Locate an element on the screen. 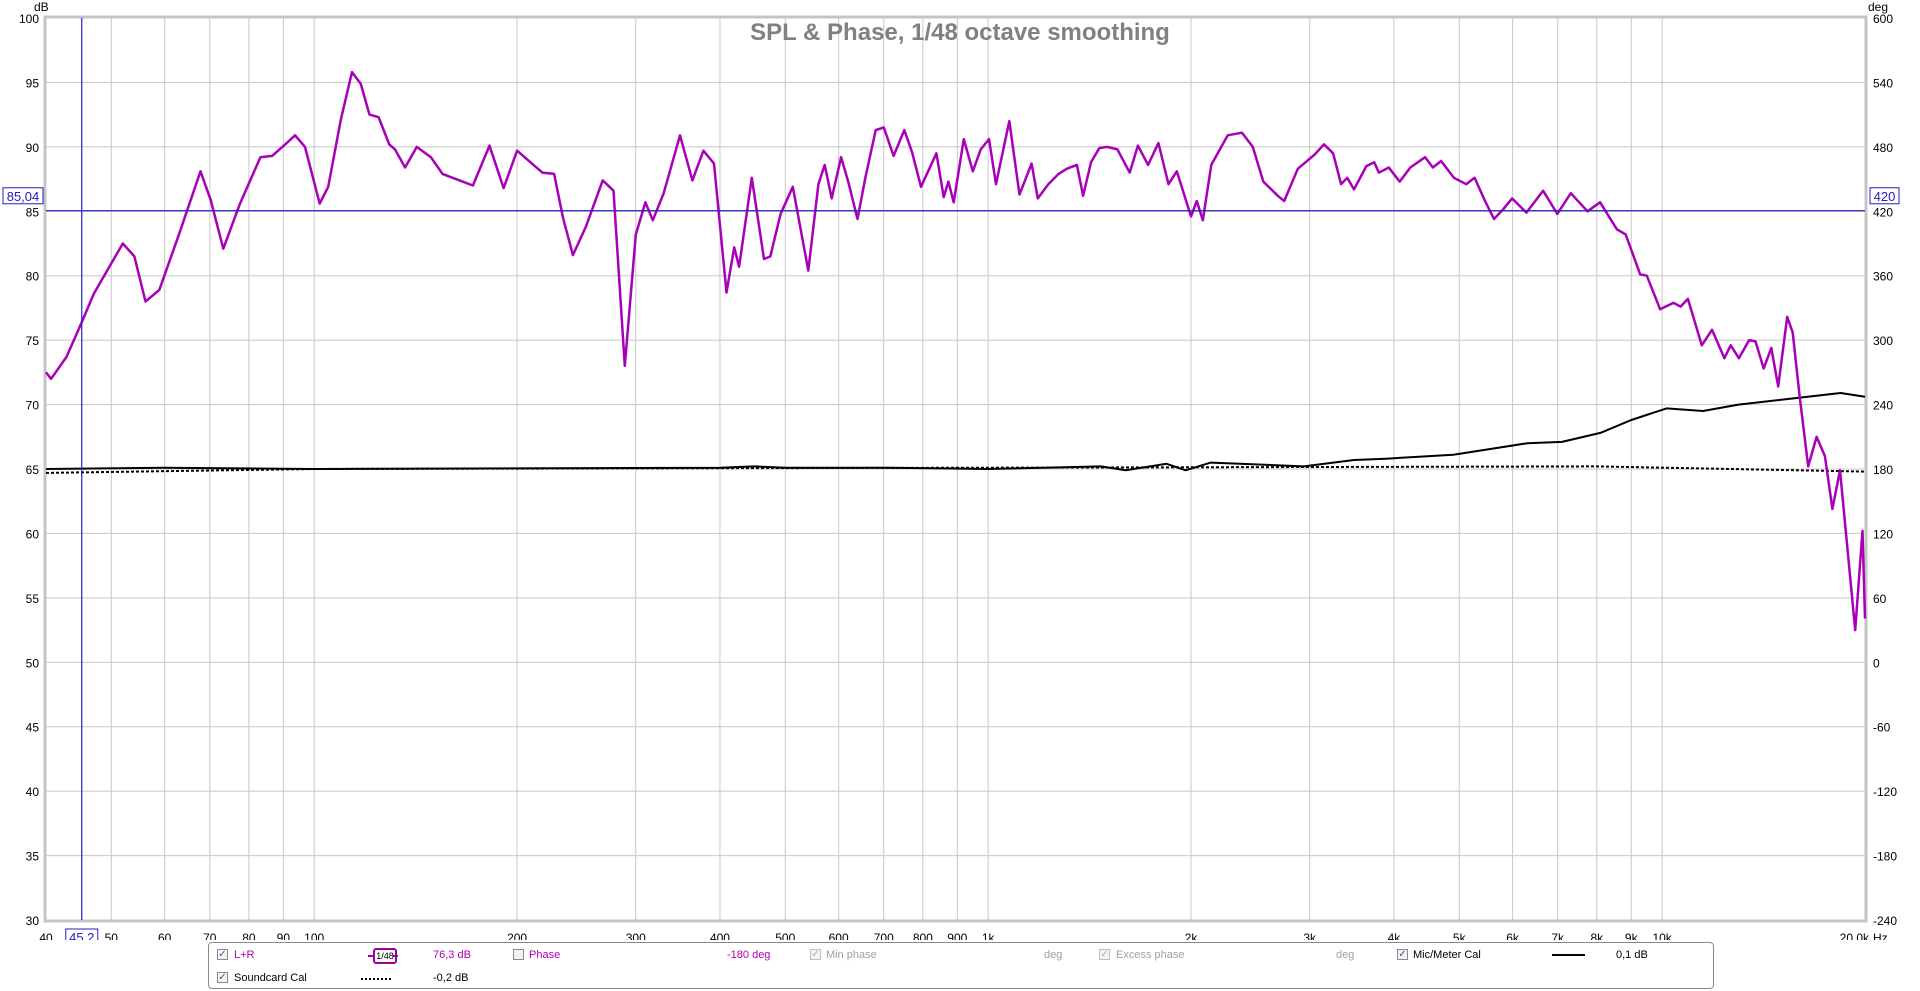 The width and height of the screenshot is (1920, 991). x-tick-label: 3k is located at coordinates (1310, 935).